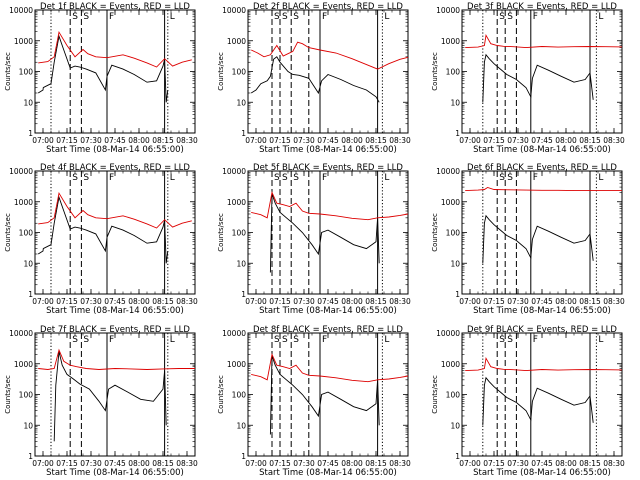 This screenshot has height=480, width=640. Describe the element at coordinates (115, 168) in the screenshot. I see `chart-title: Det 4f BLACK = Events, RED = LLD` at that location.